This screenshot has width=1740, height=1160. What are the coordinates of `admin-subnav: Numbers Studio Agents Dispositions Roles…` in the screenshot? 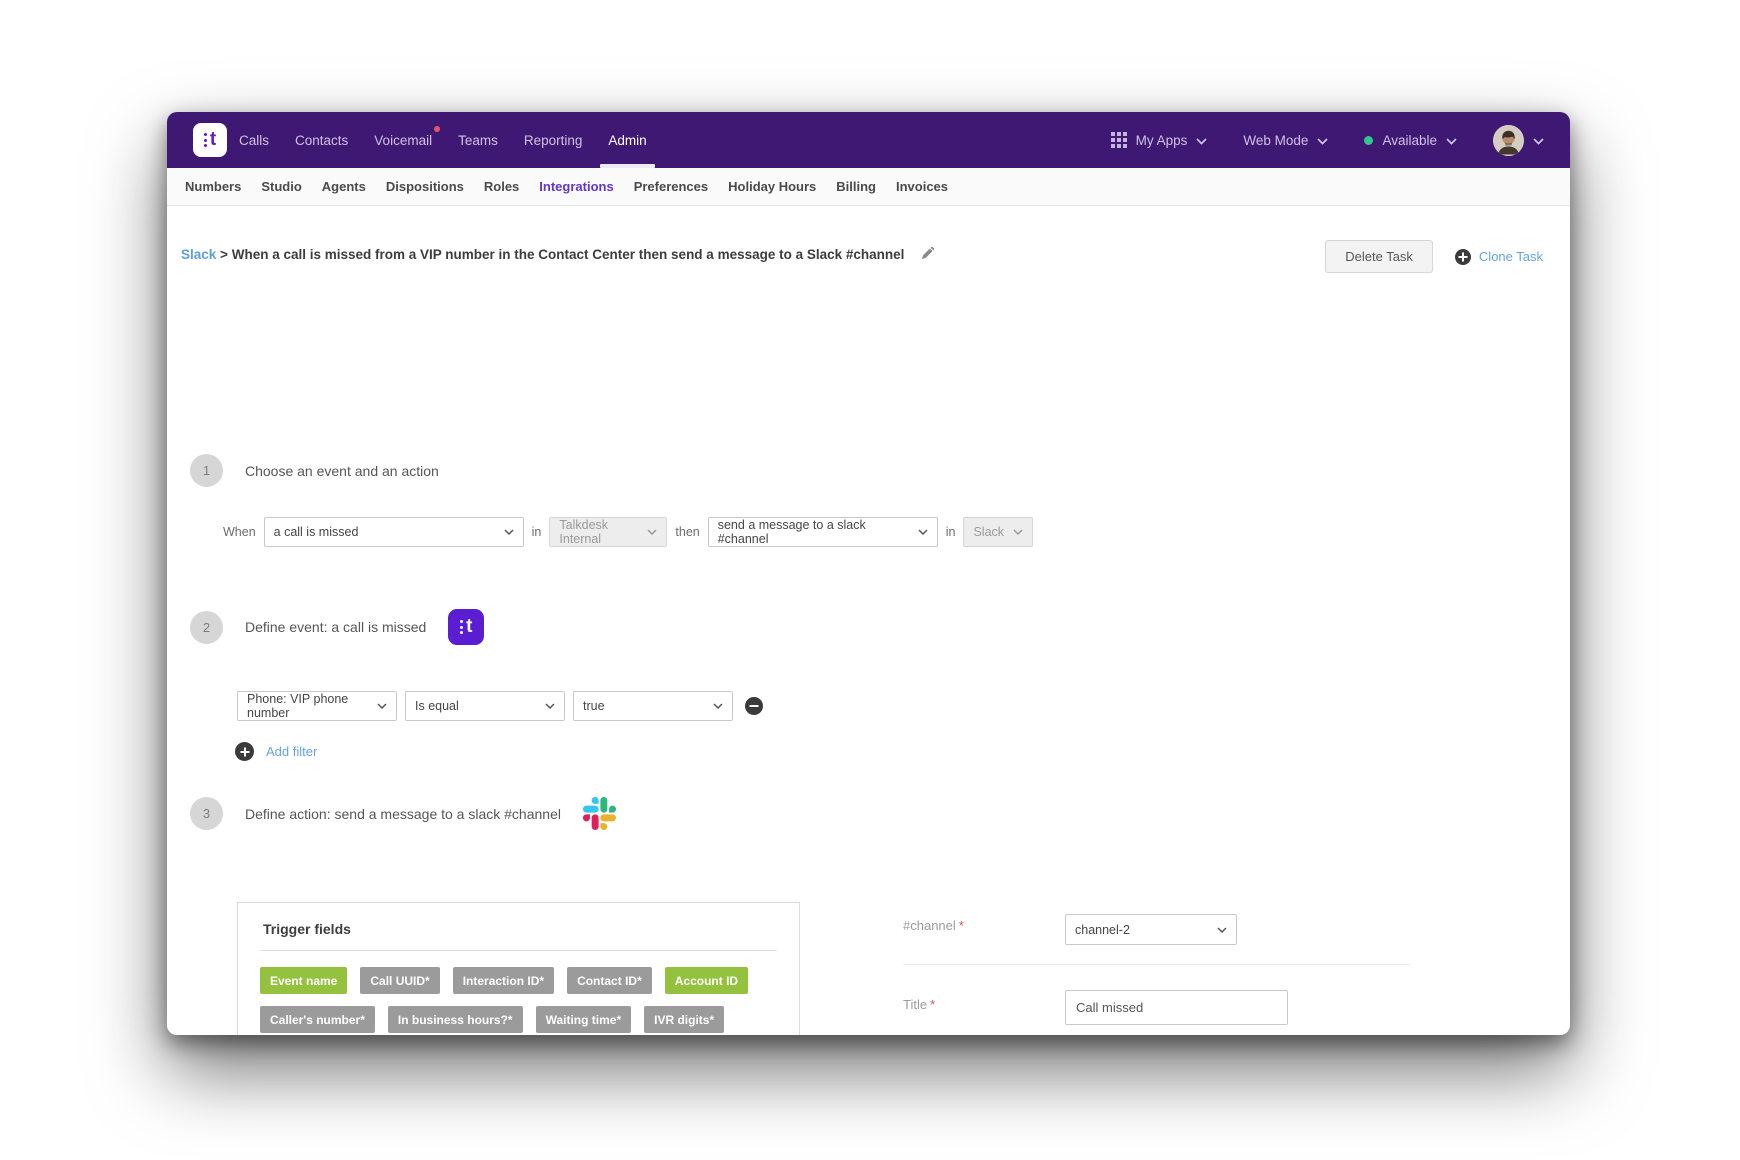 It's located at (868, 187).